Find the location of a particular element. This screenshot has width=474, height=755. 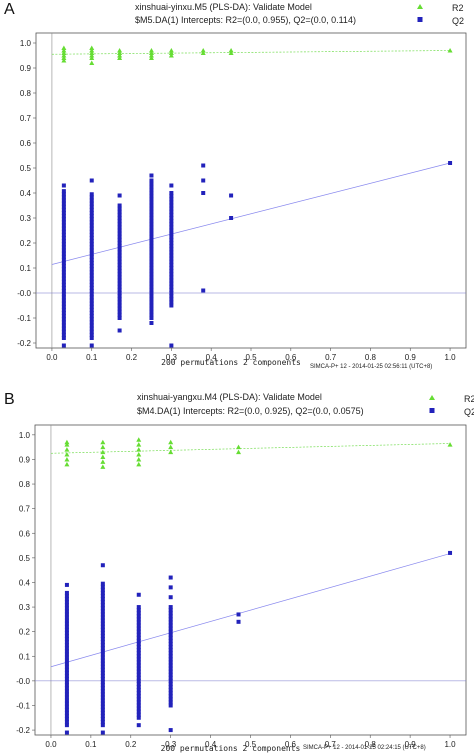

x-tick-label: 0.0 is located at coordinates (51, 744).